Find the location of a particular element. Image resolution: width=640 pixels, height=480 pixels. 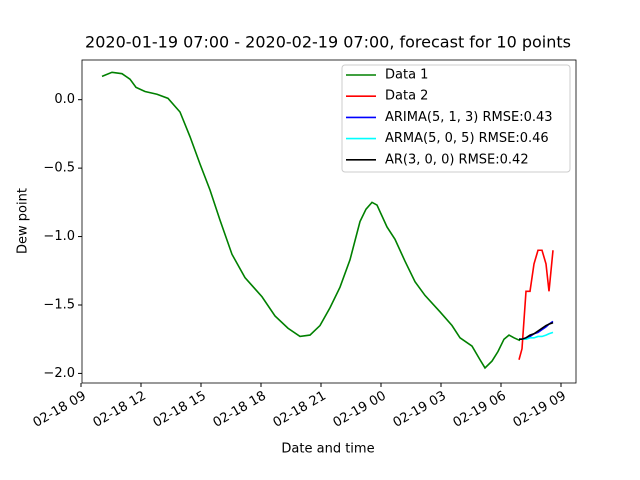

x-tick-label: 02-18 18 is located at coordinates (240, 410).